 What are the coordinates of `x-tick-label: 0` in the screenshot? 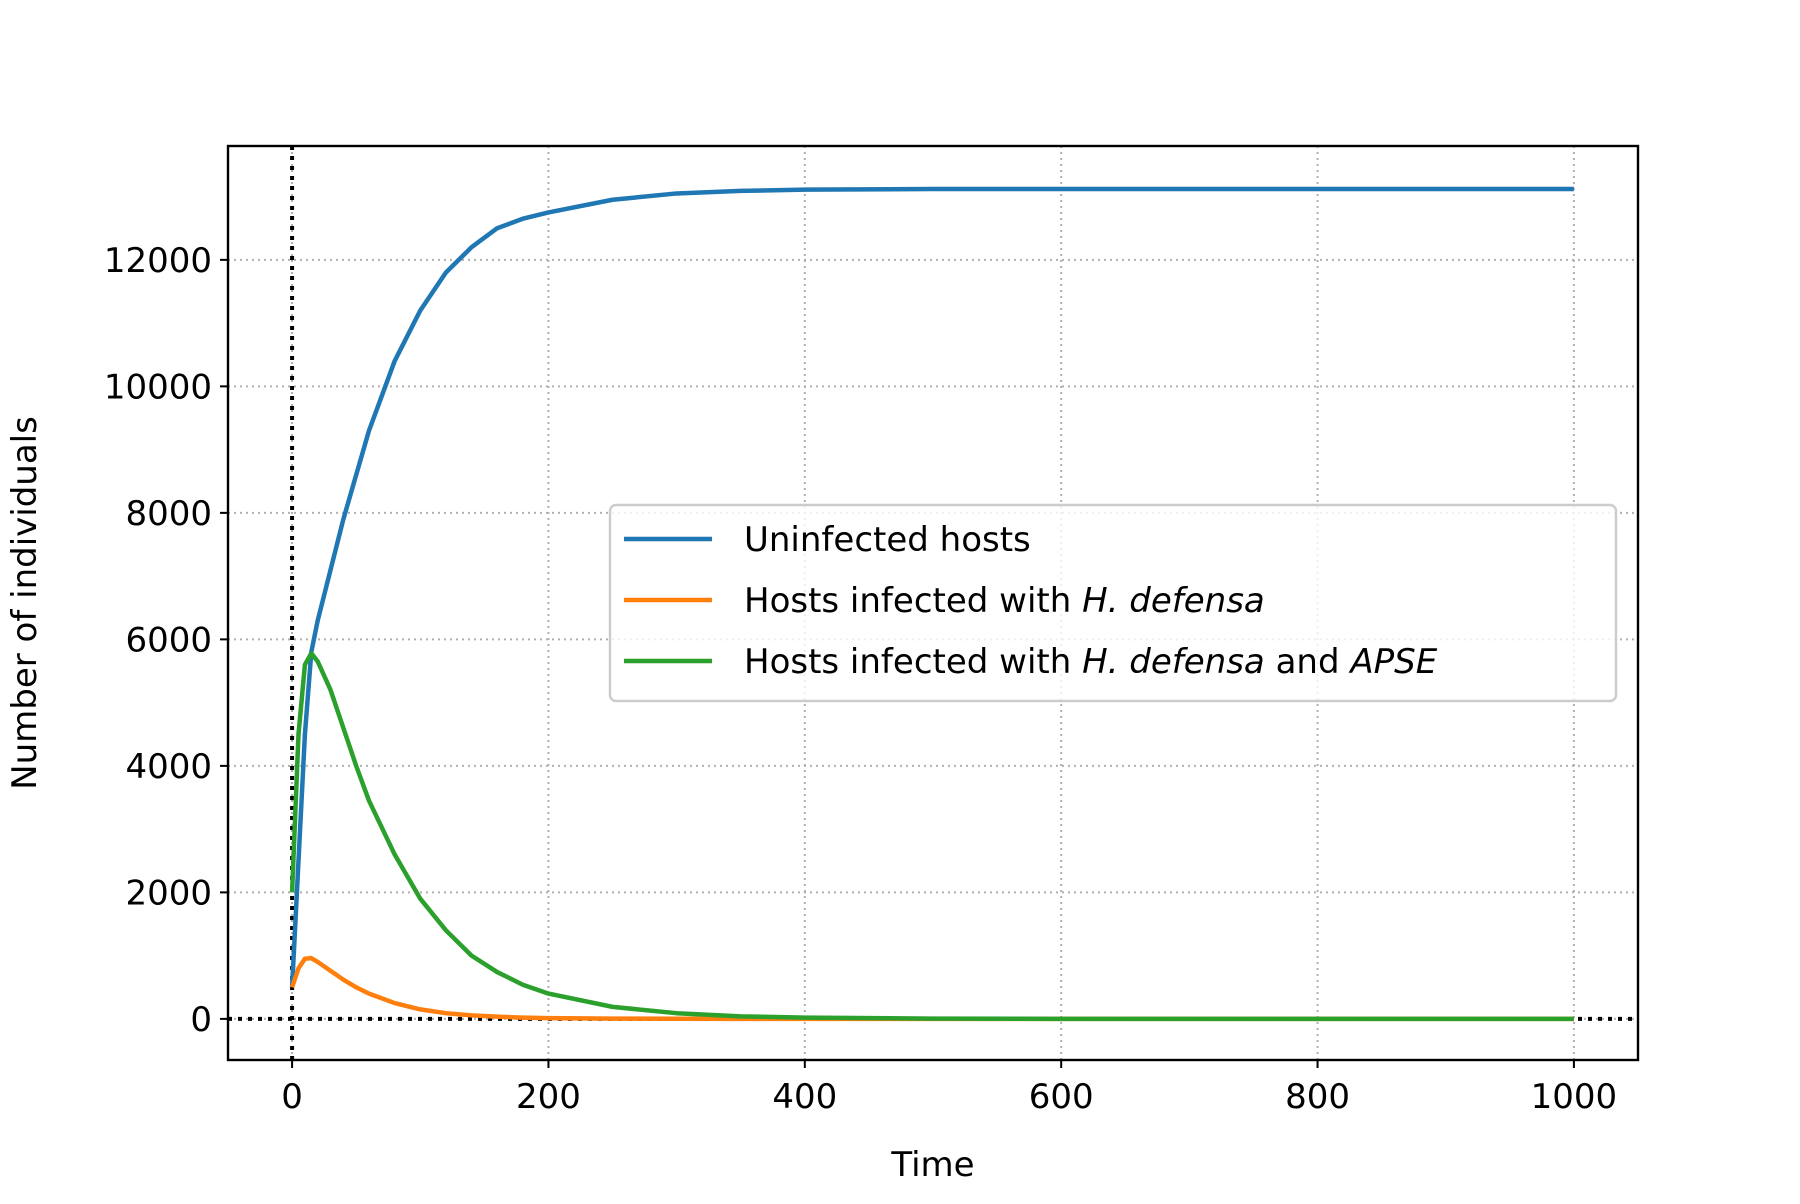 It's located at (292, 1097).